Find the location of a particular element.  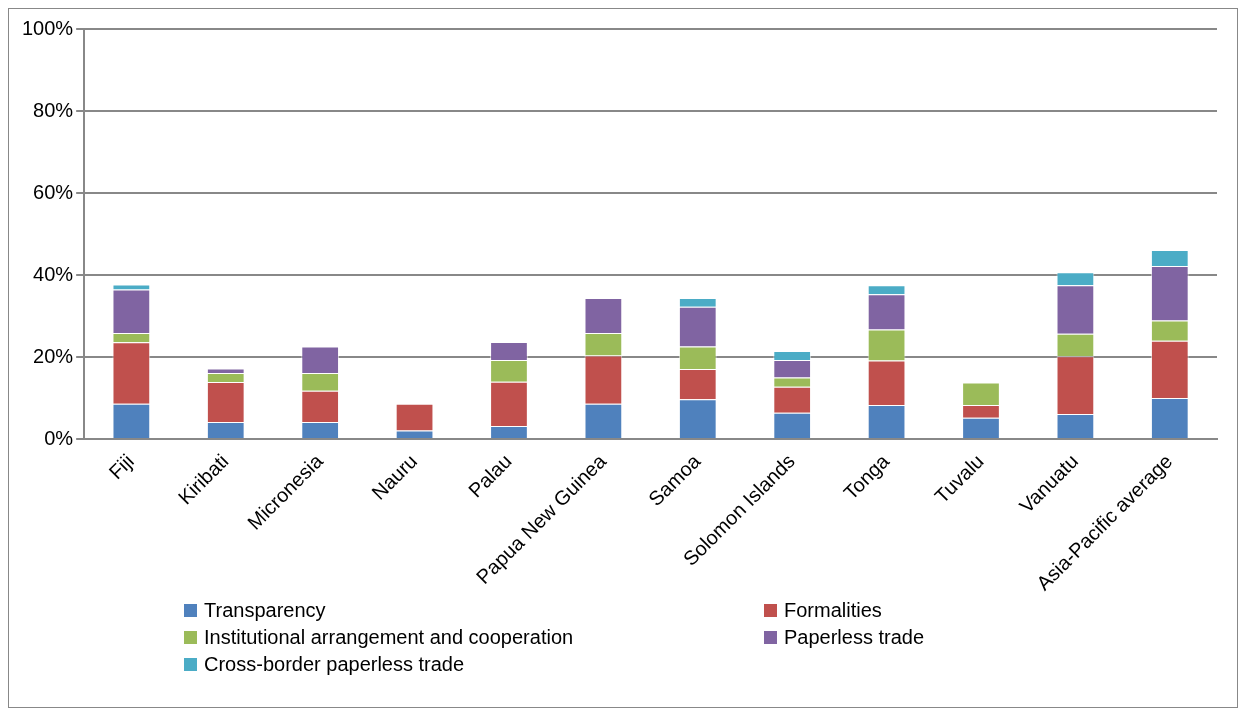

y-tick-label: 60% is located at coordinates (53, 191).